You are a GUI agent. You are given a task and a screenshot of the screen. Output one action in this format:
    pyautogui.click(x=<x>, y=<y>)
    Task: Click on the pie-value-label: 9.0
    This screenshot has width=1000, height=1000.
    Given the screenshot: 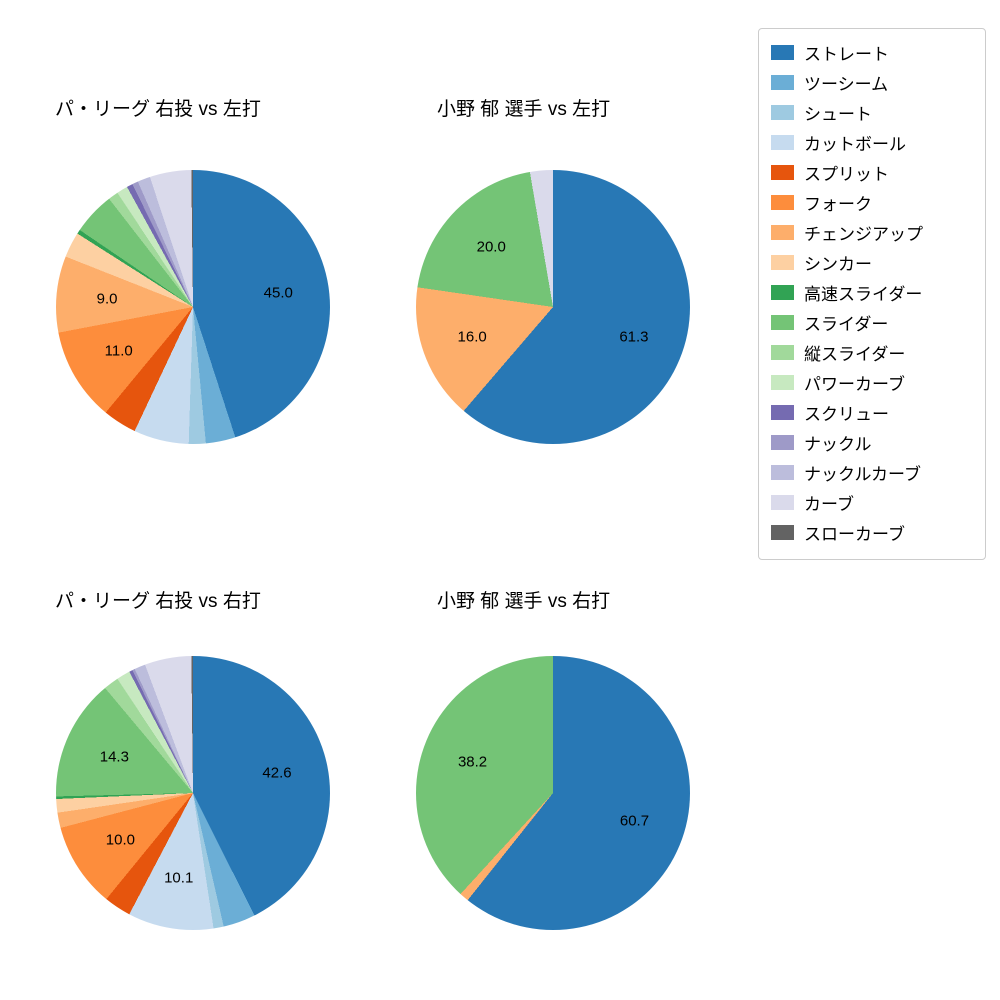 What is the action you would take?
    pyautogui.click(x=107, y=299)
    